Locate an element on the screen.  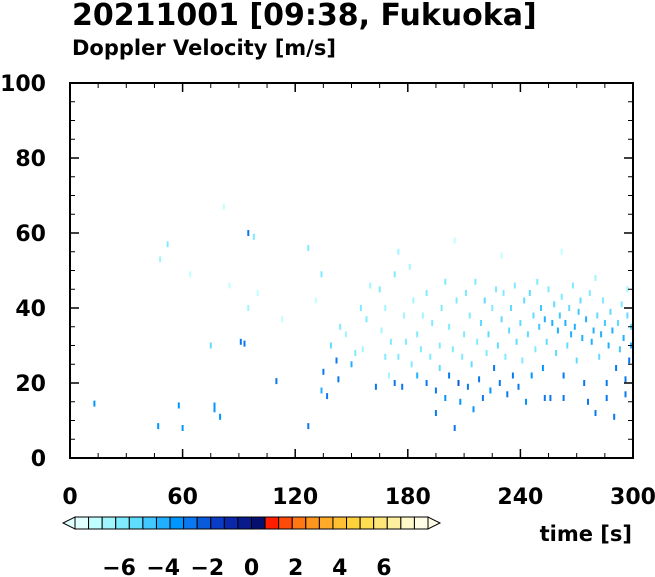
colorbar-low-arrow is located at coordinates (68, 523).